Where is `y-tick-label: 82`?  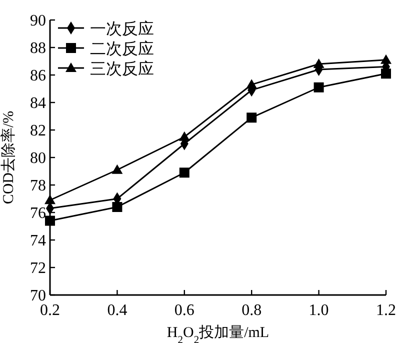
y-tick-label: 82 is located at coordinates (38, 131).